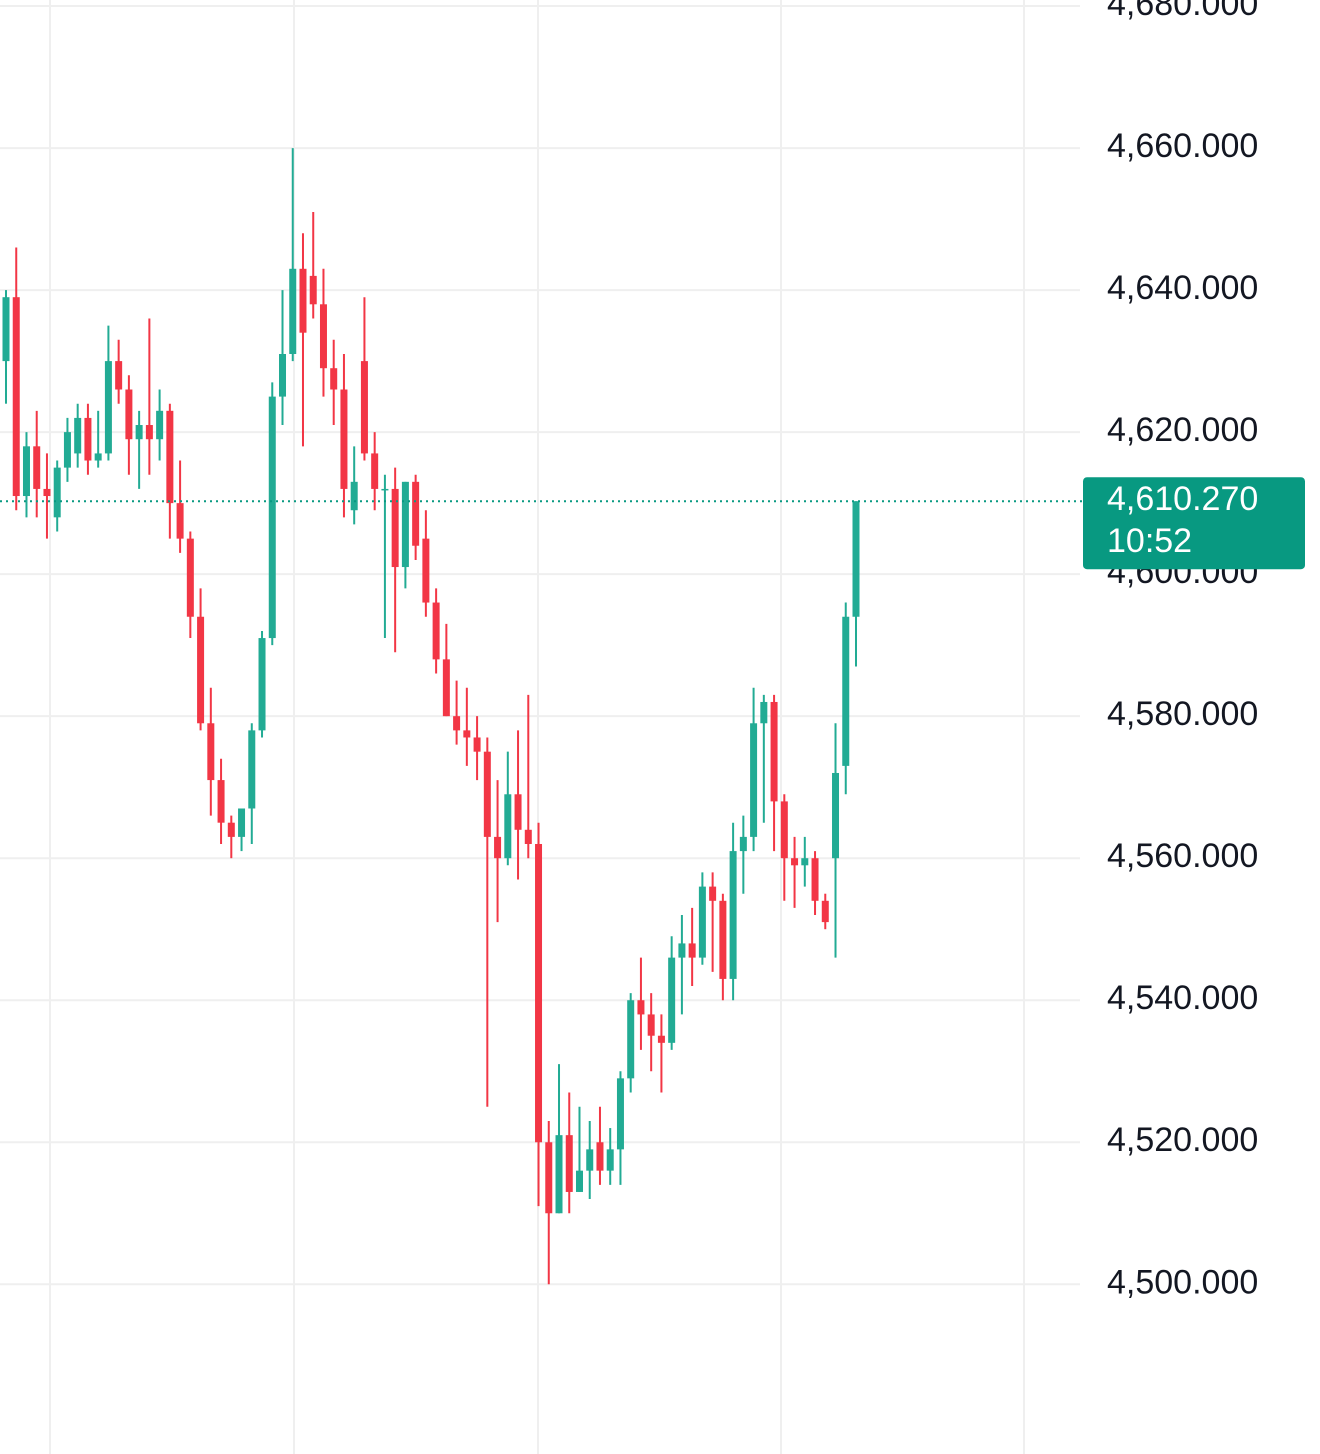 Image resolution: width=1320 pixels, height=1454 pixels. I want to click on y-tick-label: 4,540.000, so click(1182, 998).